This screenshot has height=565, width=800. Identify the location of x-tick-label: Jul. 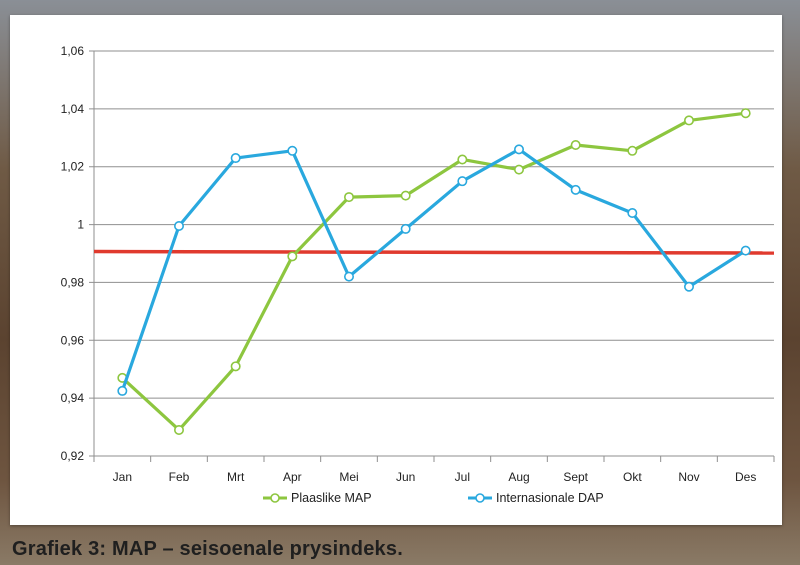
(462, 477).